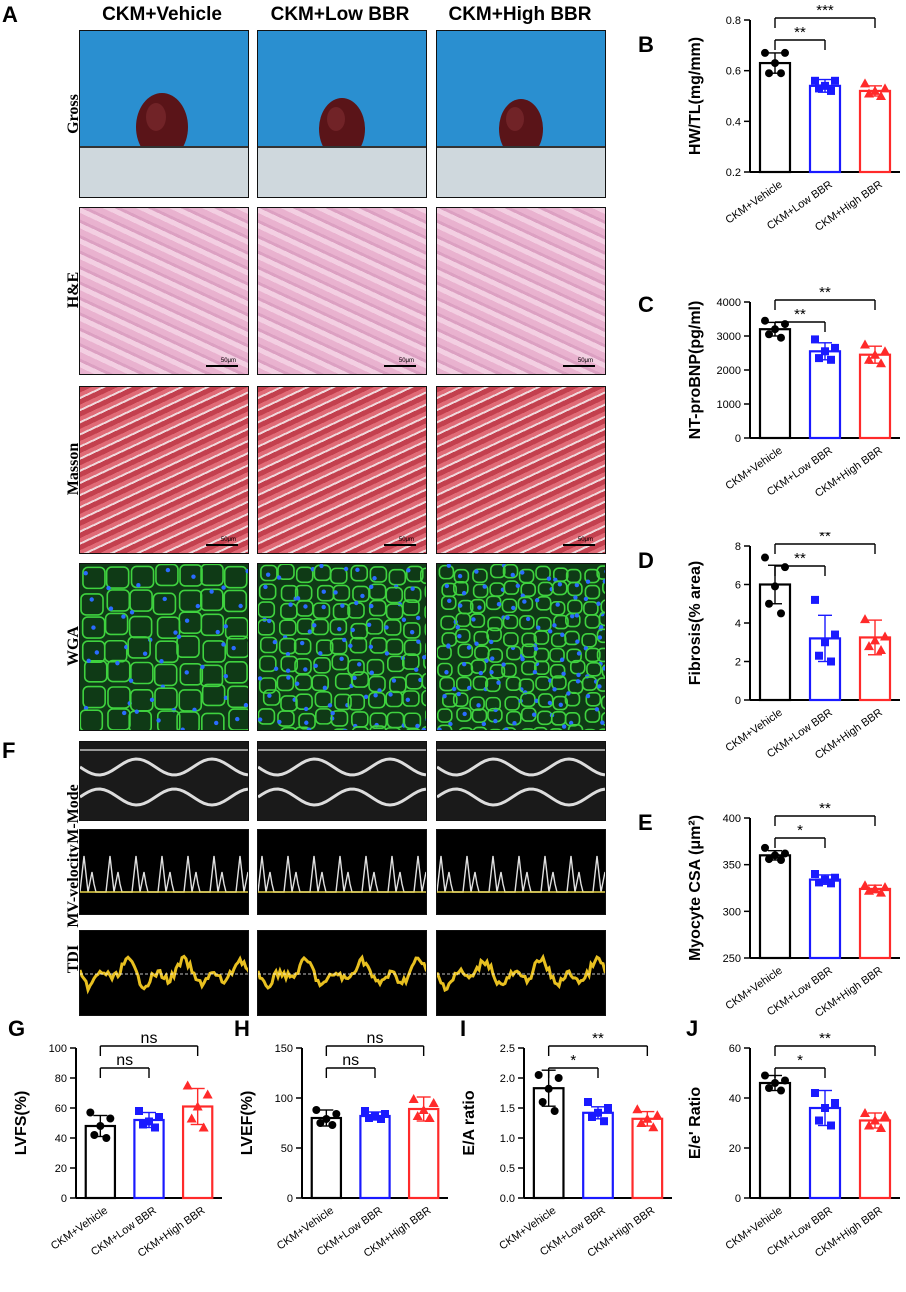 The height and width of the screenshot is (1292, 906). Describe the element at coordinates (400, 366) in the screenshot. I see `scale-bar` at that location.